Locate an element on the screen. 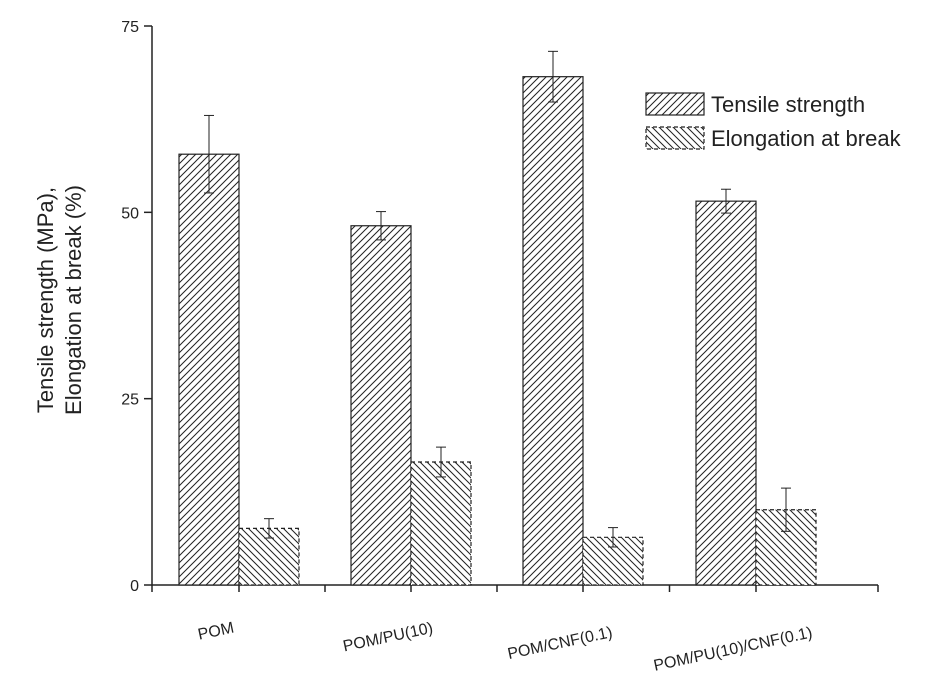  x-category-label: POM is located at coordinates (215, 631).